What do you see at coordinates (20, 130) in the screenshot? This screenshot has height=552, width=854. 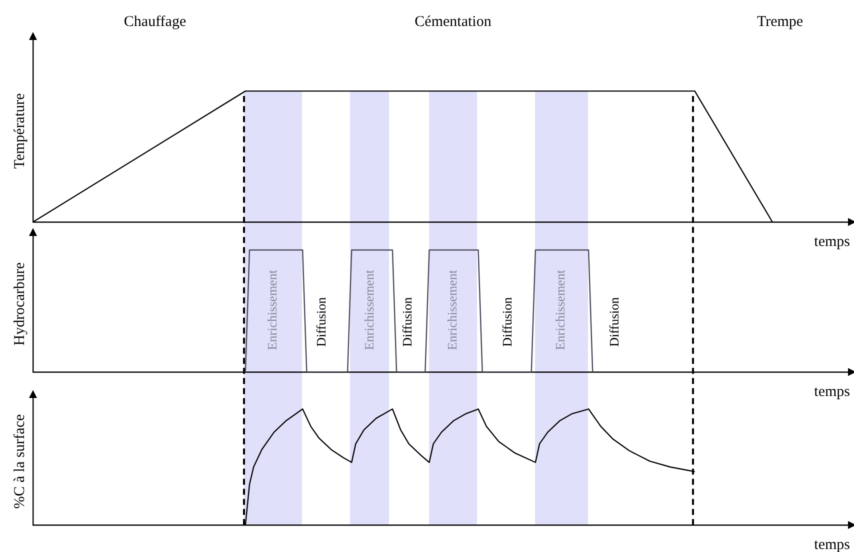 I see `y-axis-title: Température` at bounding box center [20, 130].